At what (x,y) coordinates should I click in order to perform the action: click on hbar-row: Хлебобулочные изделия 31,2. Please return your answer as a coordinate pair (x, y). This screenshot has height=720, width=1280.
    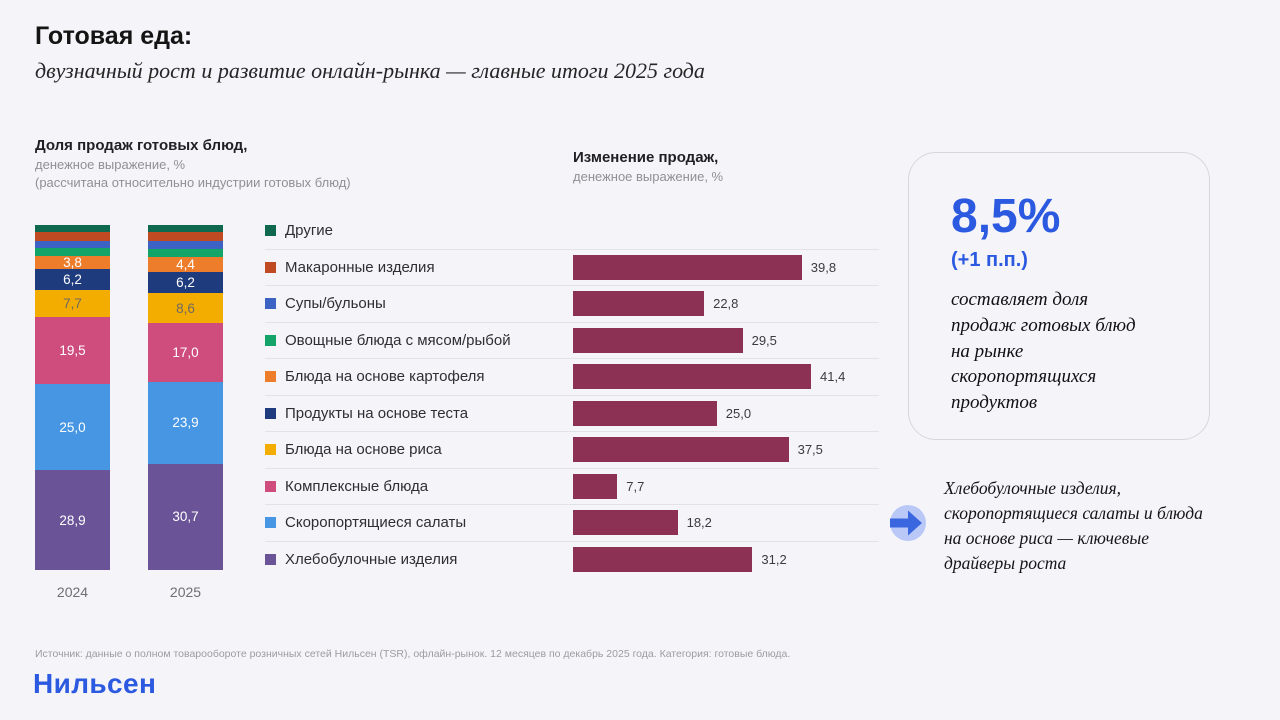
    Looking at the image, I should click on (572, 560).